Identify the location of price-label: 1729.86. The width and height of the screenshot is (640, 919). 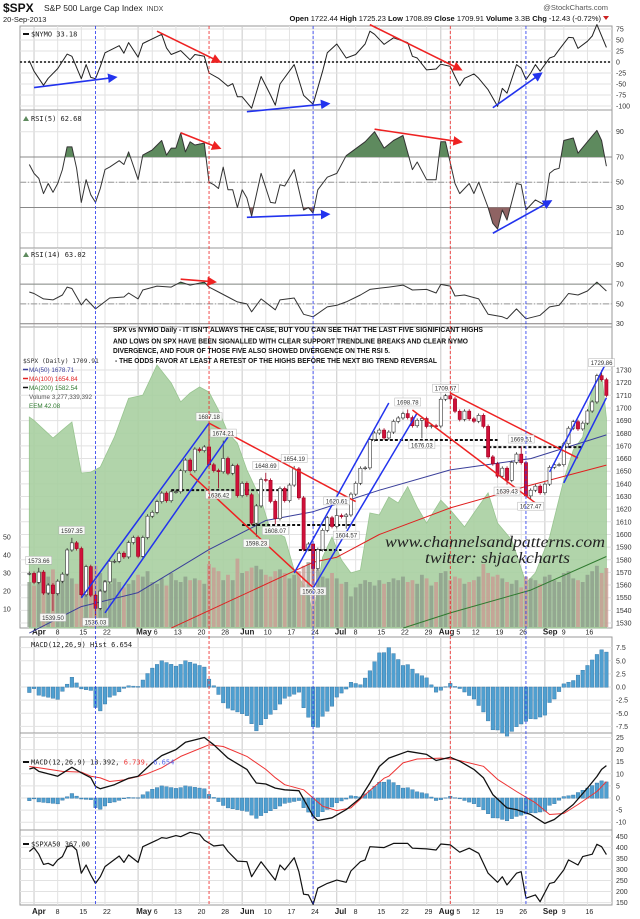
(602, 364).